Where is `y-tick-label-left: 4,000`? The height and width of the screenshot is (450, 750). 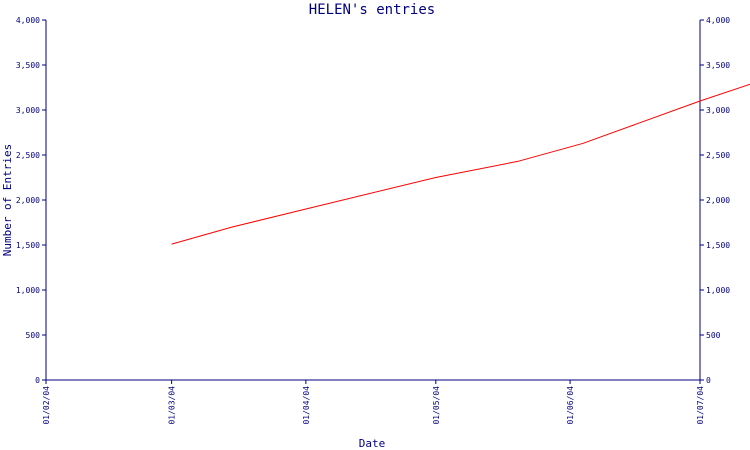
y-tick-label-left: 4,000 is located at coordinates (28, 20).